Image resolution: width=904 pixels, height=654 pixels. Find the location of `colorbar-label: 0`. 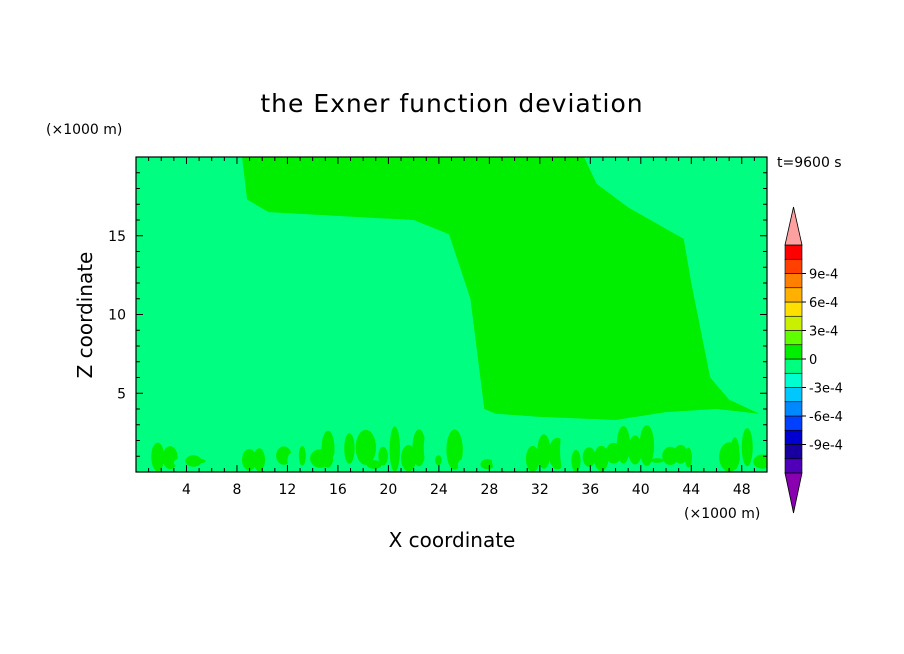

colorbar-label: 0 is located at coordinates (813, 360).